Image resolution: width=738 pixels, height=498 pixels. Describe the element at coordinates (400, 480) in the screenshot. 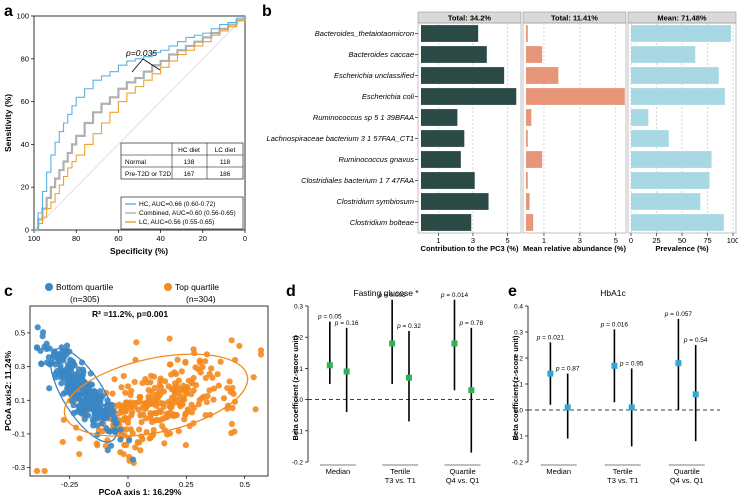

I see `group-sublabel: T3 vs. T1` at that location.